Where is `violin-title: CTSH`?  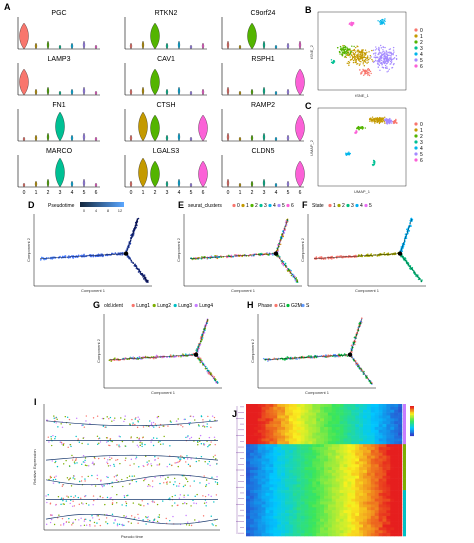
violin-title: CTSH is located at coordinates (165, 105).